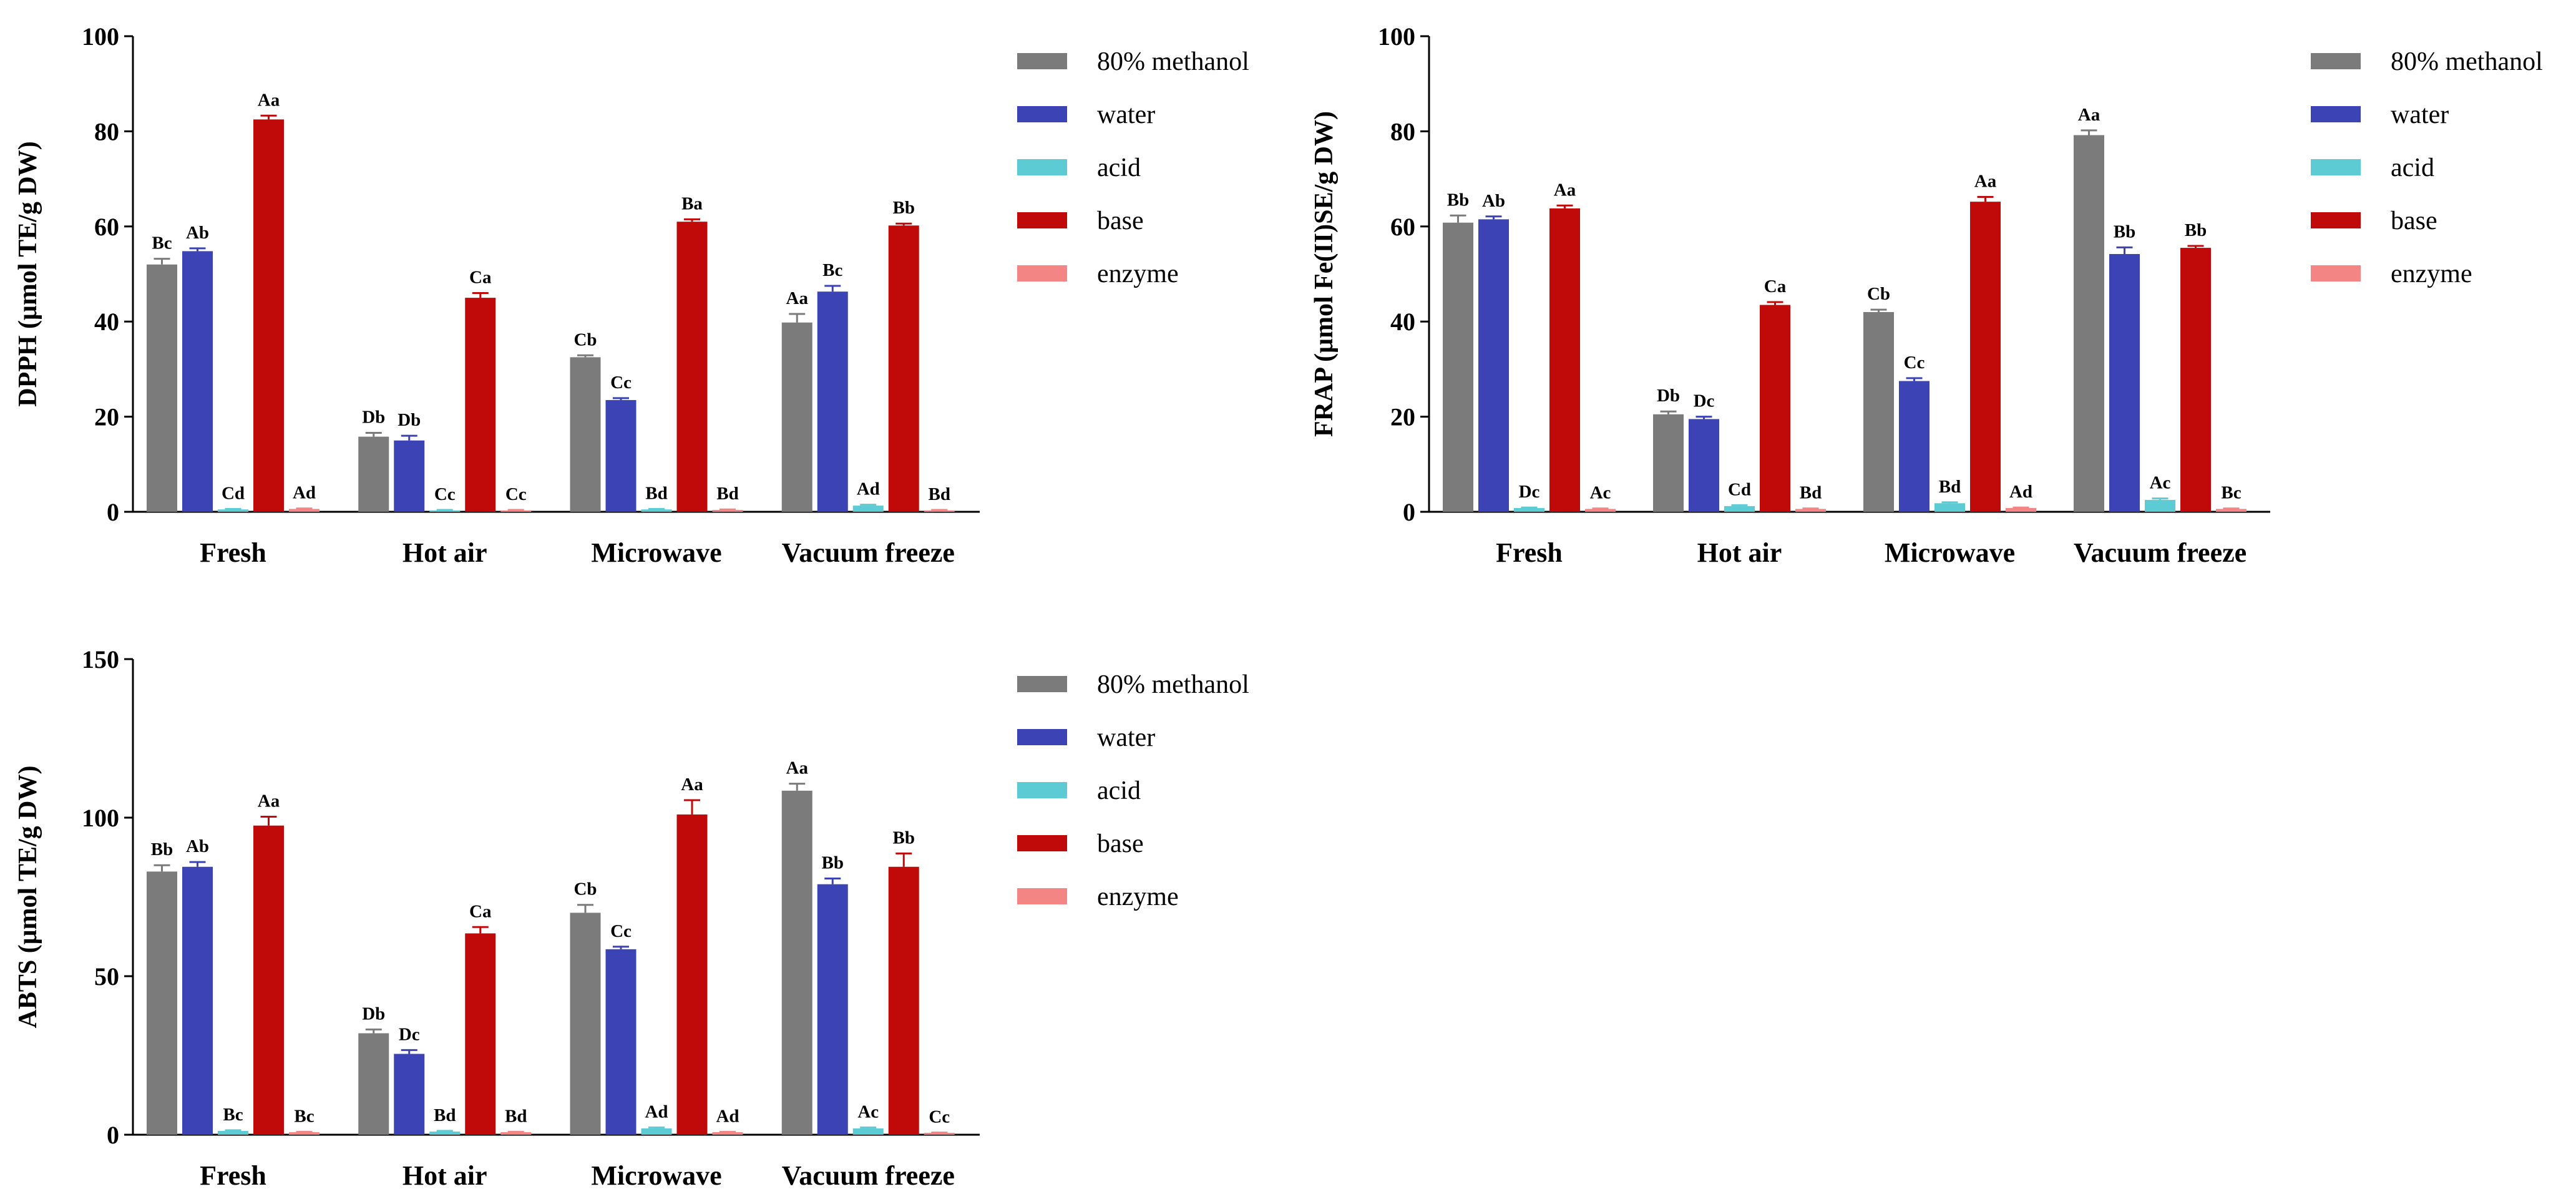  I want to click on y-axis-title: FRAP (μmol Fe(II)SE/g DW), so click(1324, 274).